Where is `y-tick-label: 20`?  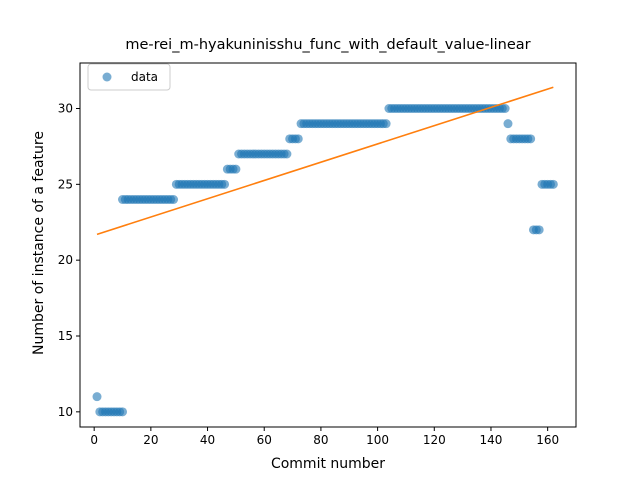
y-tick-label: 20 is located at coordinates (65, 260).